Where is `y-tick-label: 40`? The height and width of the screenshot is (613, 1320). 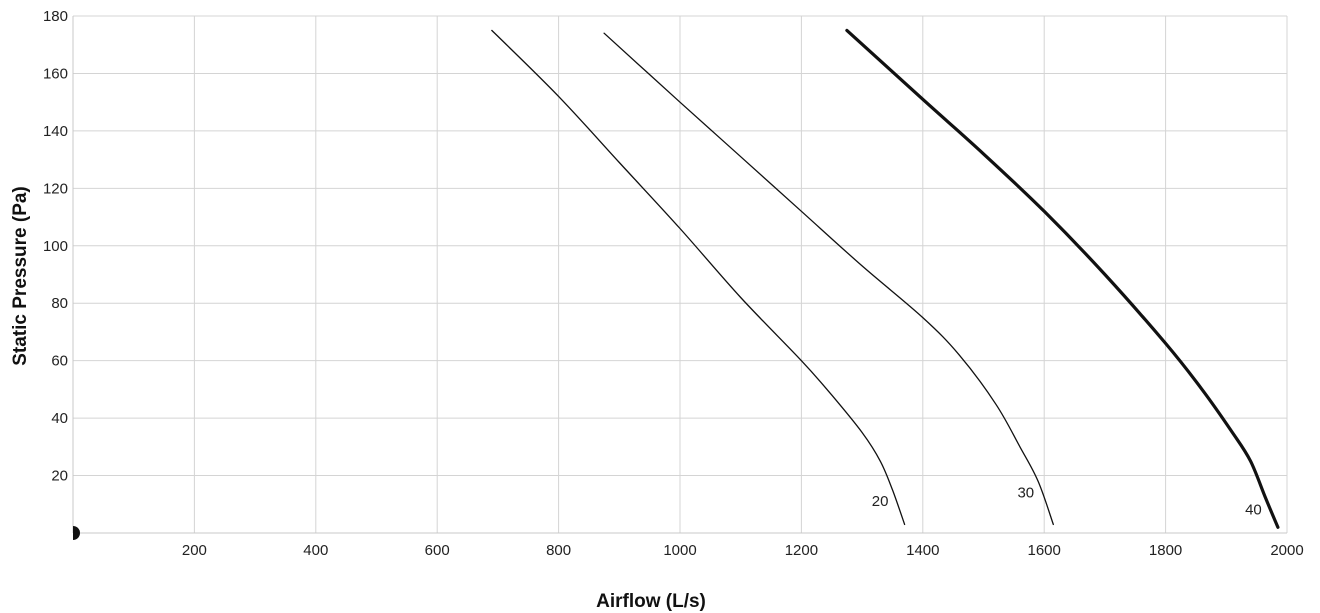 y-tick-label: 40 is located at coordinates (59, 418).